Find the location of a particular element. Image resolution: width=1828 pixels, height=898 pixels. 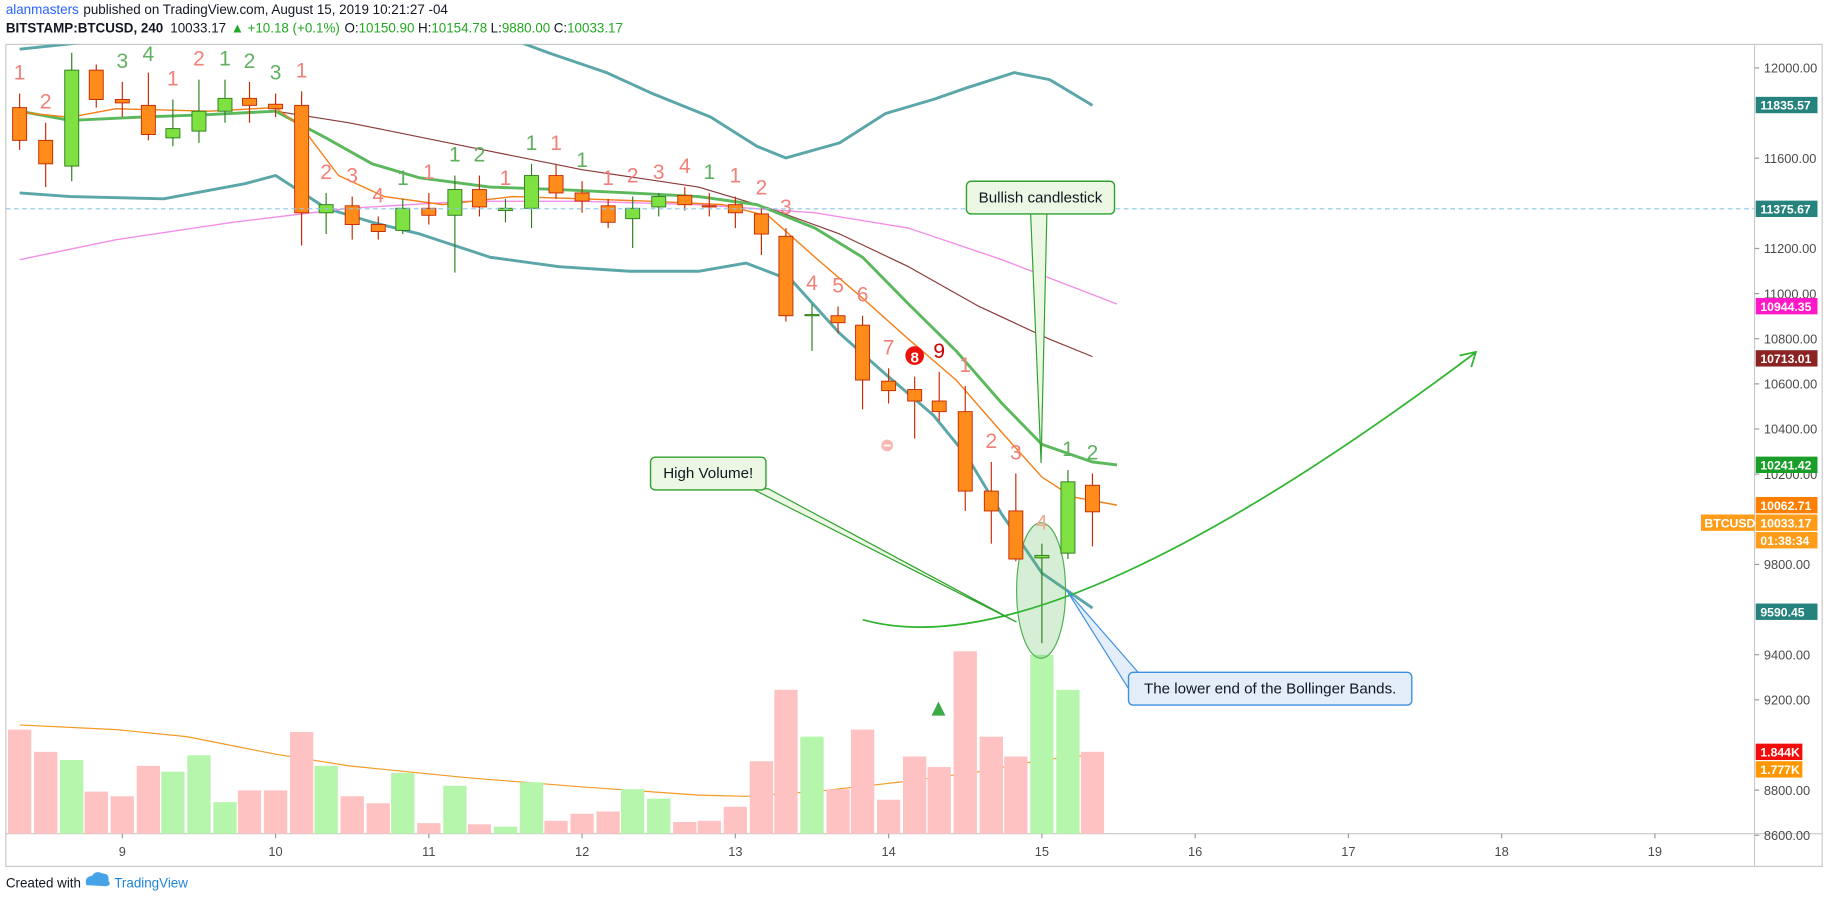

author: alanmasters is located at coordinates (42, 9).